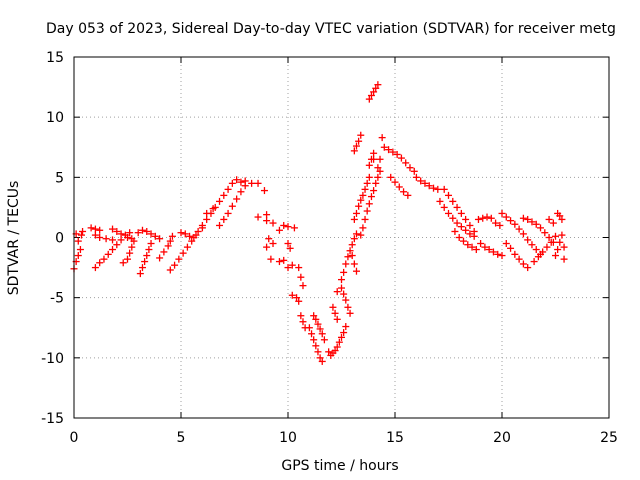  What do you see at coordinates (59, 239) in the screenshot?
I see `y-tick-label: 0` at bounding box center [59, 239].